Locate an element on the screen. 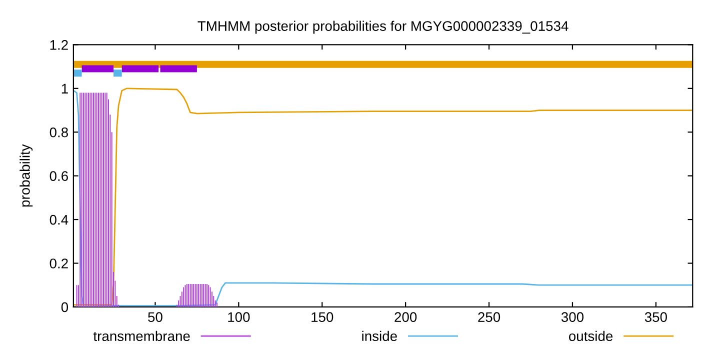  x-tick-label: 200 is located at coordinates (405, 317).